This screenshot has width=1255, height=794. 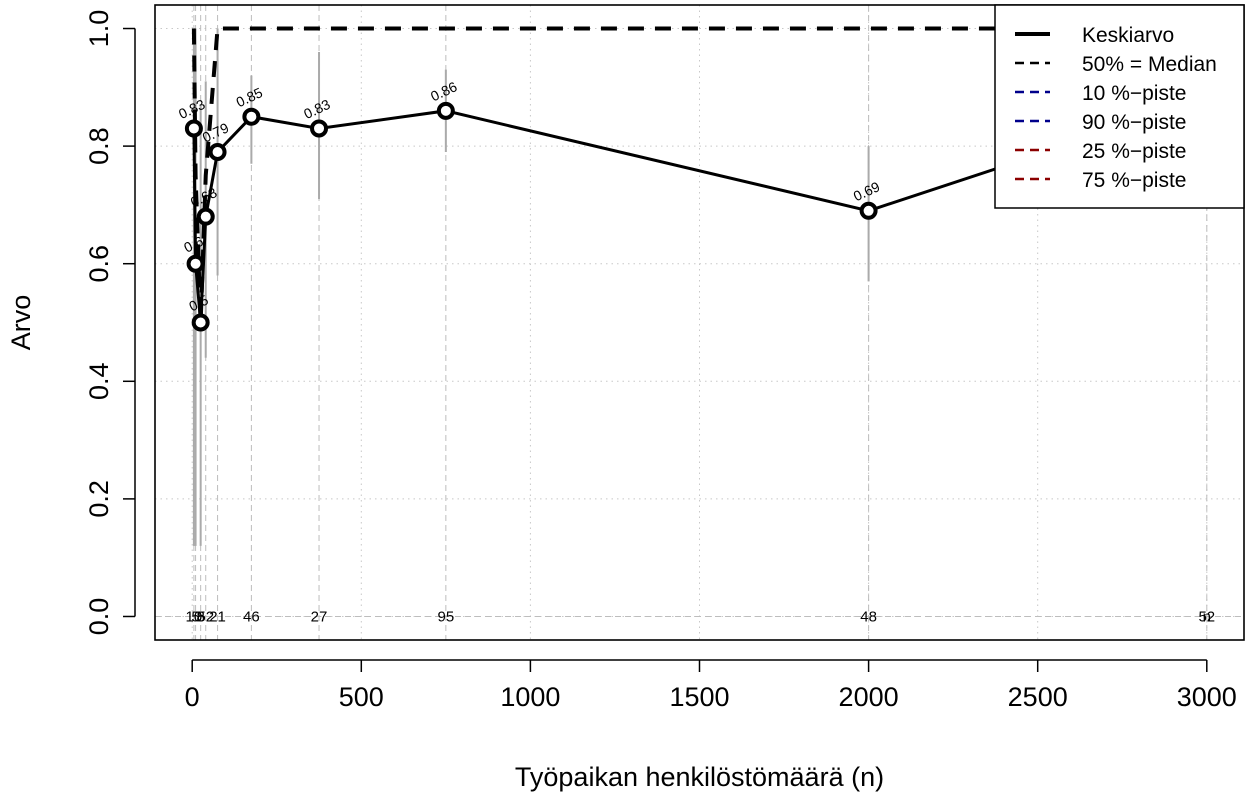 What do you see at coordinates (1134, 151) in the screenshot?
I see `legend-label: 25 %−piste` at bounding box center [1134, 151].